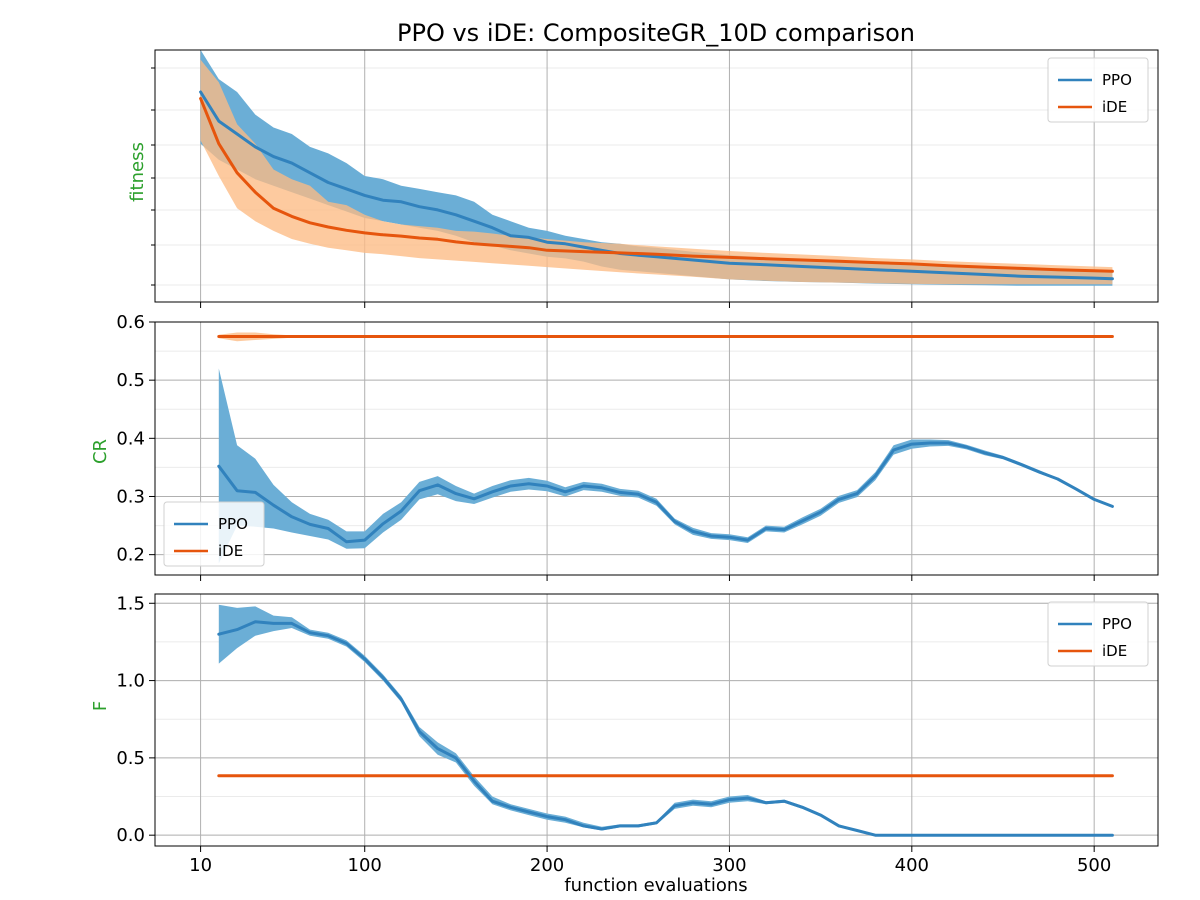  Describe the element at coordinates (137, 172) in the screenshot. I see `y-axis-label-fitness: fitness` at that location.